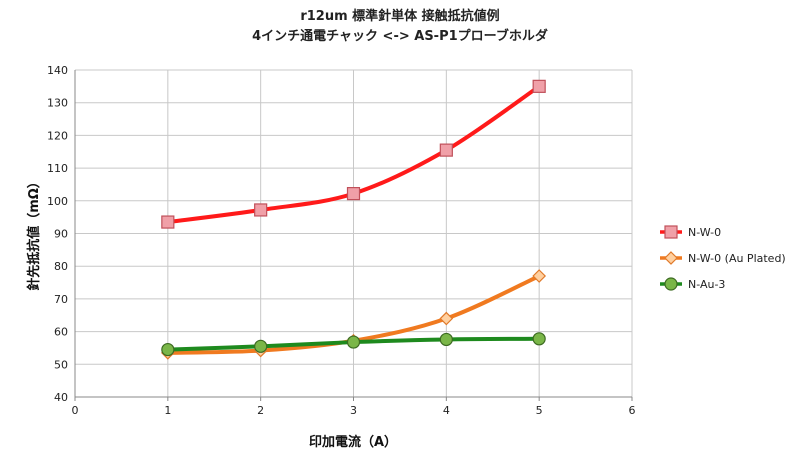 The height and width of the screenshot is (467, 800). Describe the element at coordinates (704, 232) in the screenshot. I see `legend-label: N-W-0` at that location.